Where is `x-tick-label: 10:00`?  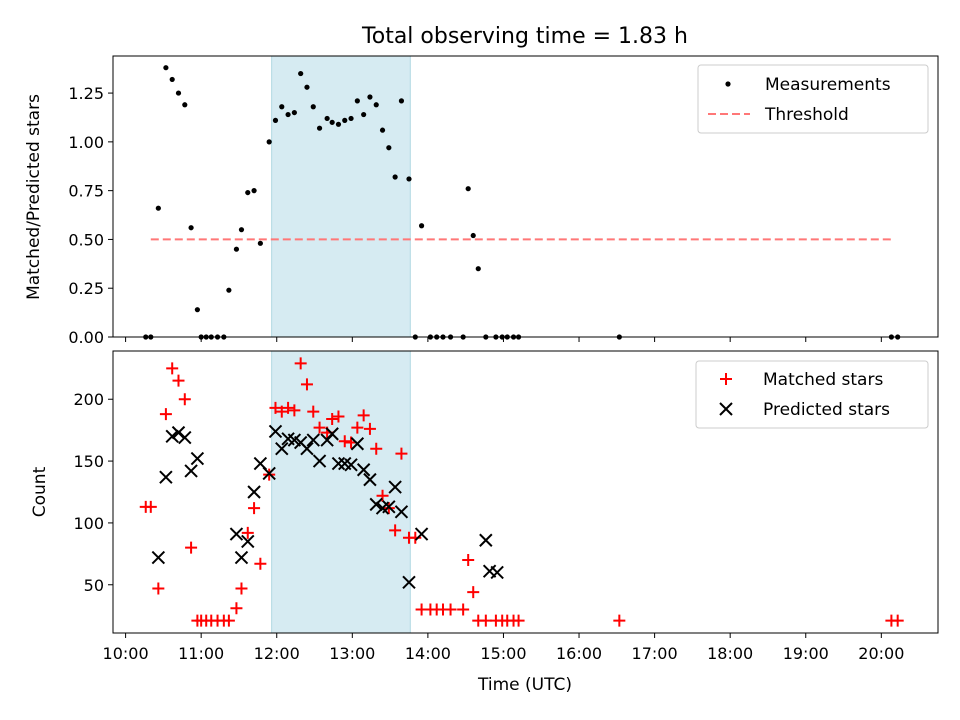
x-tick-label: 10:00 is located at coordinates (126, 653).